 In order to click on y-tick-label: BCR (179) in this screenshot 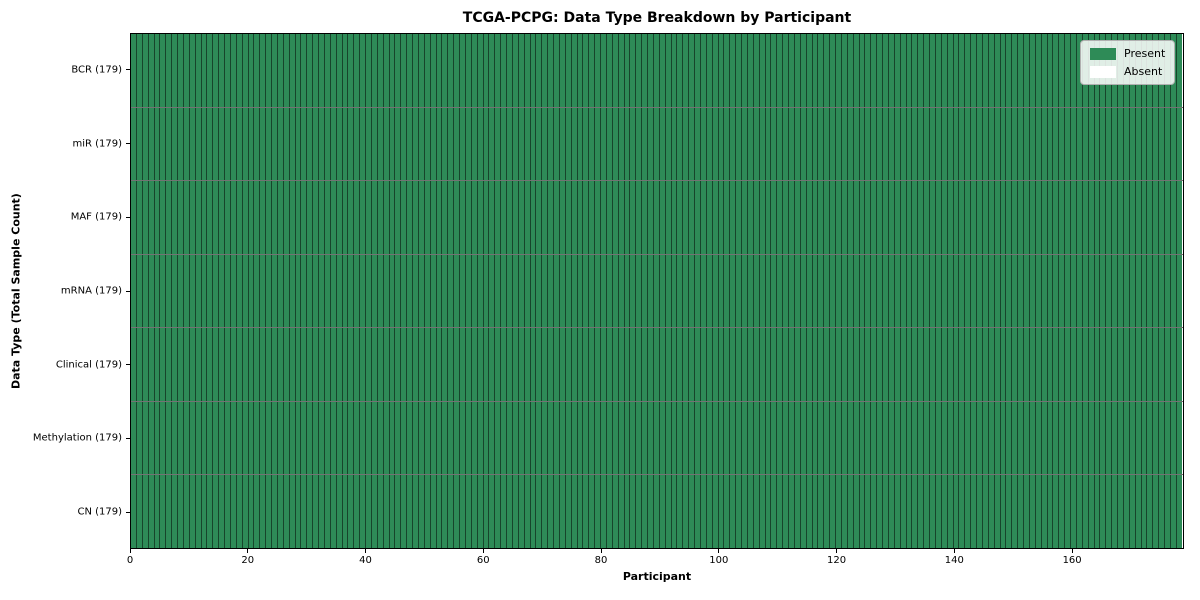, I will do `click(96, 70)`.